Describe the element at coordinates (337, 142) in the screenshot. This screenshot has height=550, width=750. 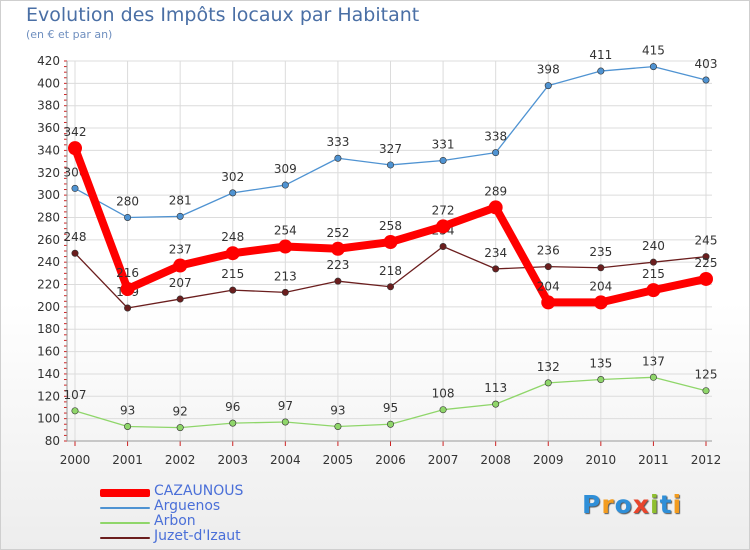
I see `data-label: 333` at that location.